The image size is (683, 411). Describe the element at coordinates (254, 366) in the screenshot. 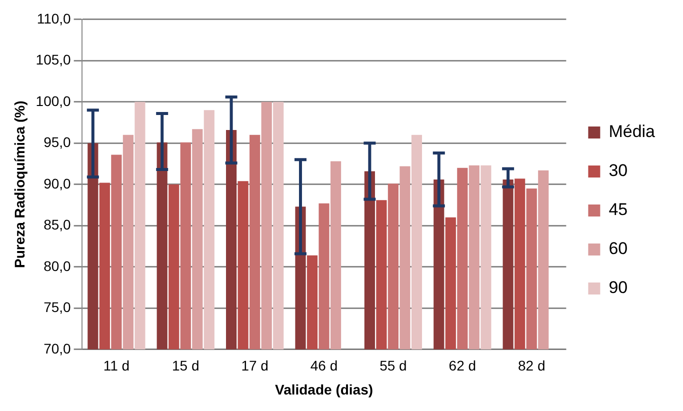

I see `x-tick-label: 17 d` at that location.